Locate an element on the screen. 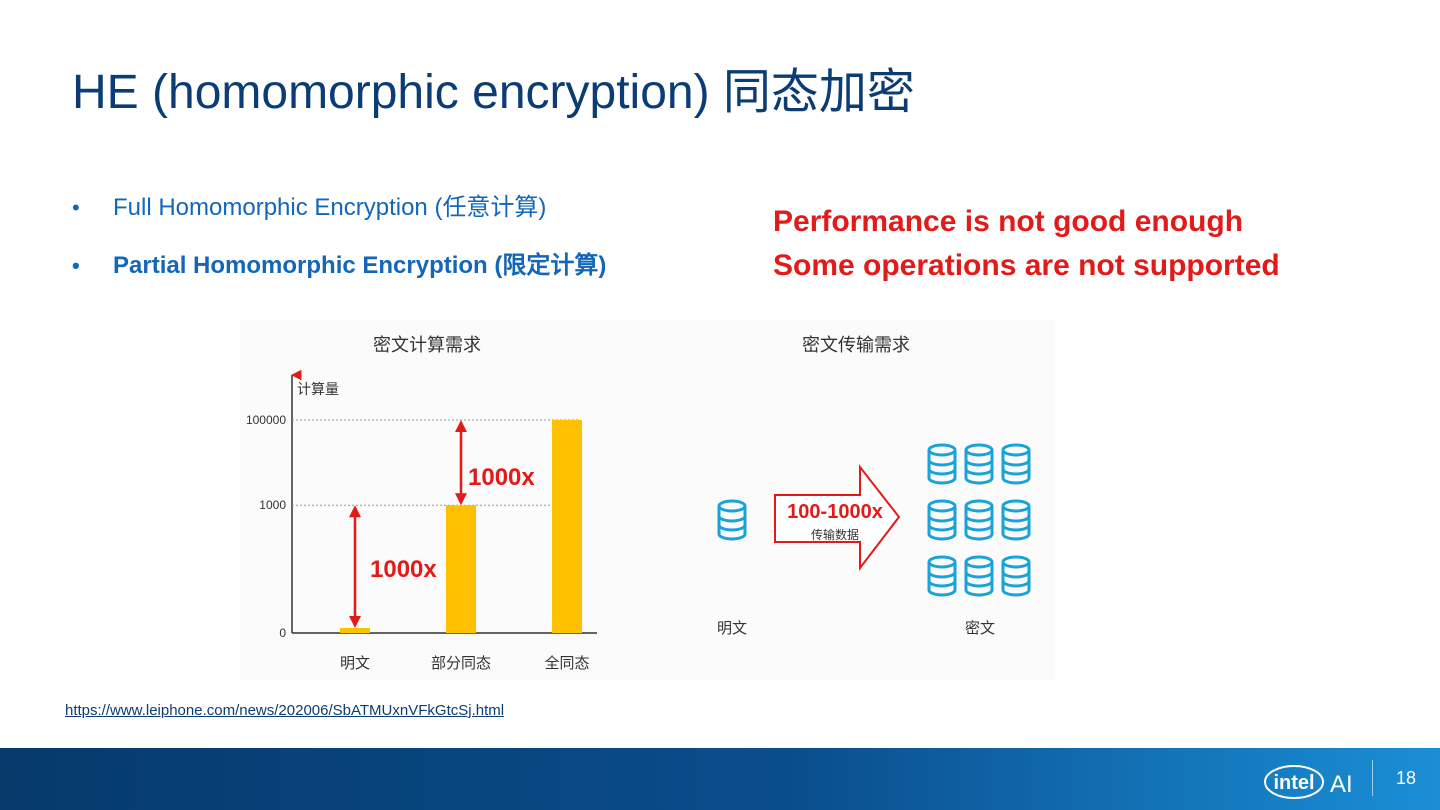 The width and height of the screenshot is (1440, 810). footer-divider is located at coordinates (1372, 778).